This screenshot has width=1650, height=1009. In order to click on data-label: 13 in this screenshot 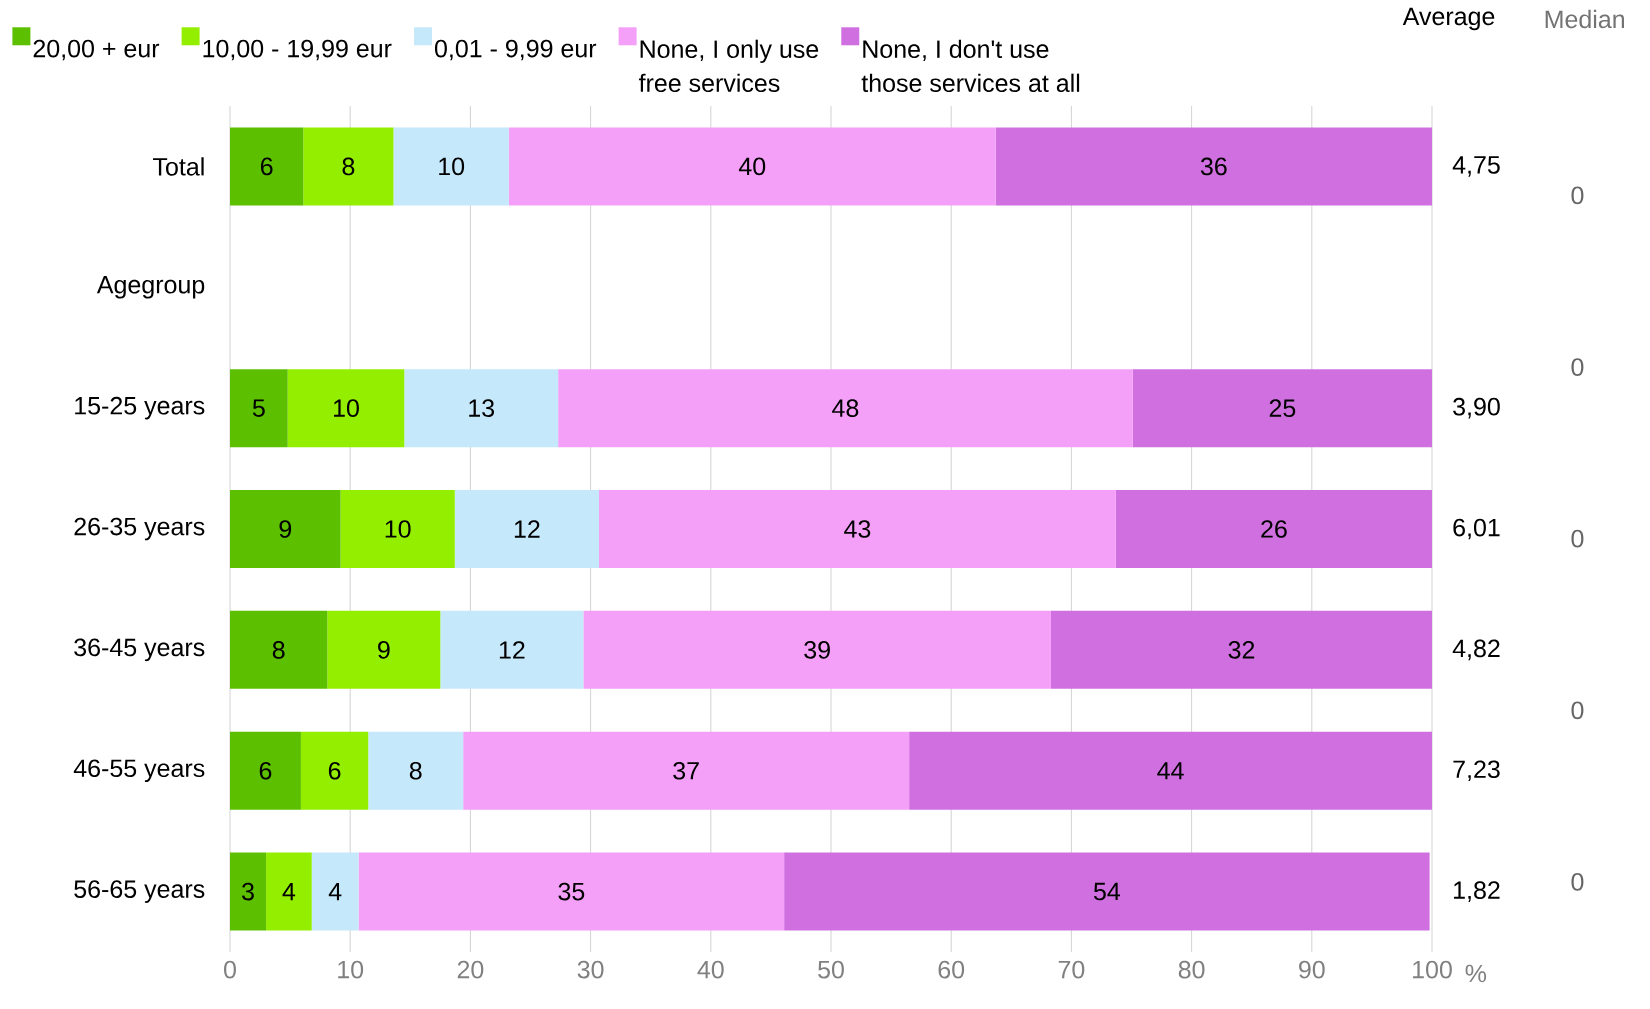, I will do `click(482, 408)`.